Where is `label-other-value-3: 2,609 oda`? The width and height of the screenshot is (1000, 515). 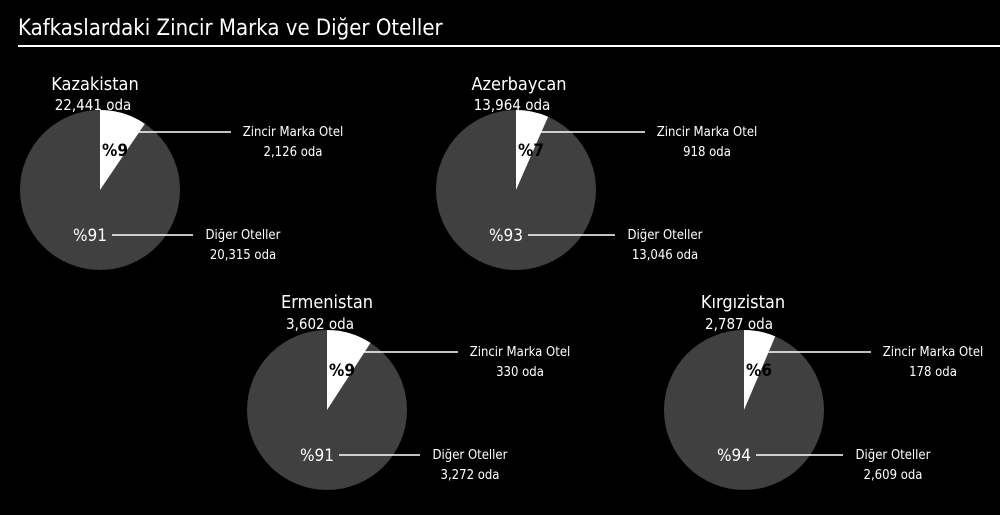 label-other-value-3: 2,609 oda is located at coordinates (893, 475).